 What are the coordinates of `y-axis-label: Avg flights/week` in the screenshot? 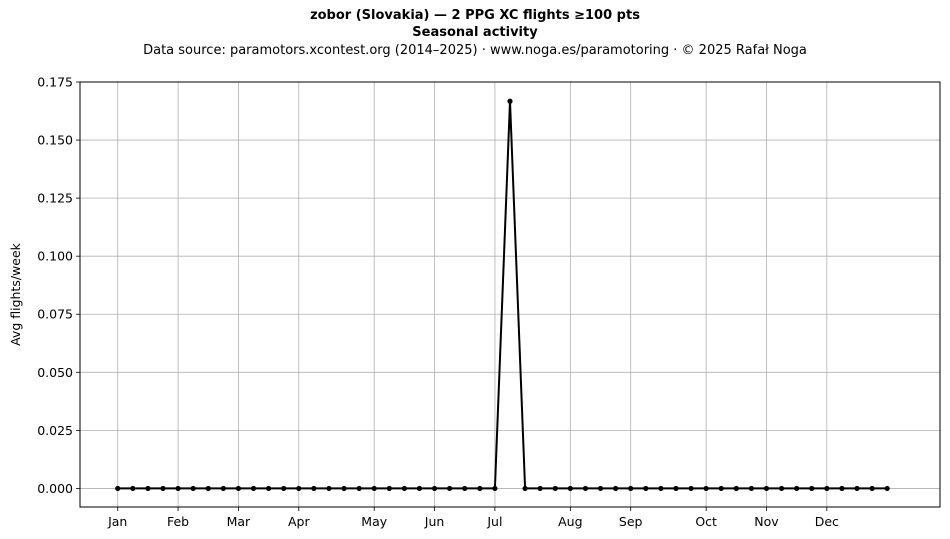 It's located at (15, 294).